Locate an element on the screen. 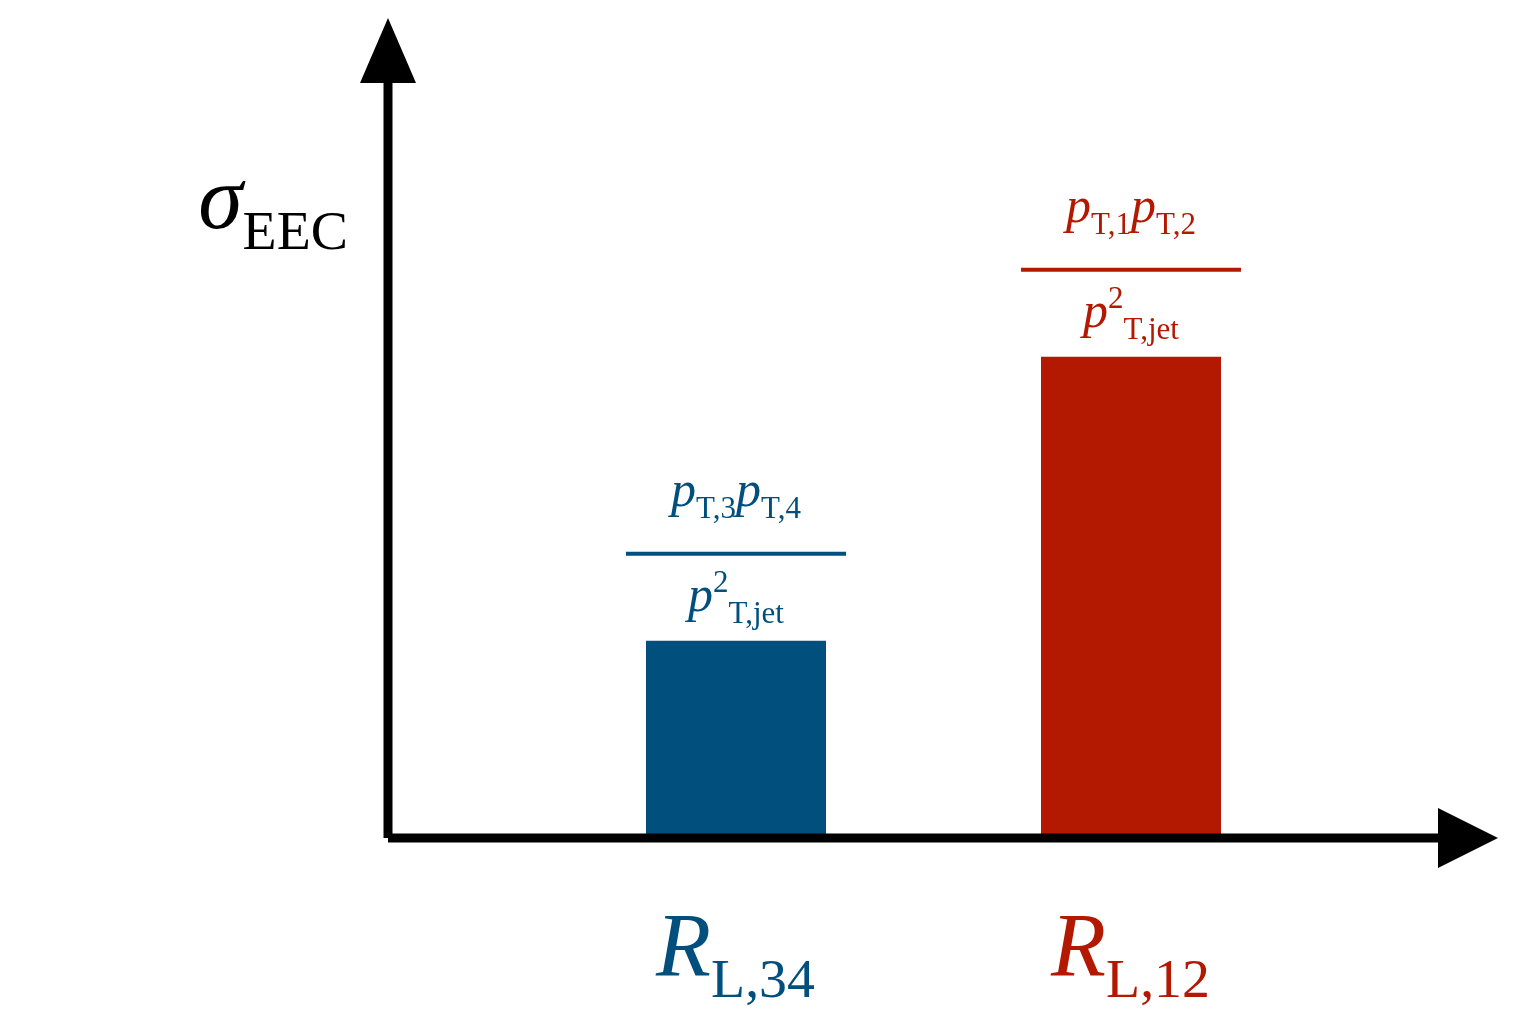 The image size is (1537, 1023). x-tick-label: R$_{L,12}$ is located at coordinates (1130, 953).